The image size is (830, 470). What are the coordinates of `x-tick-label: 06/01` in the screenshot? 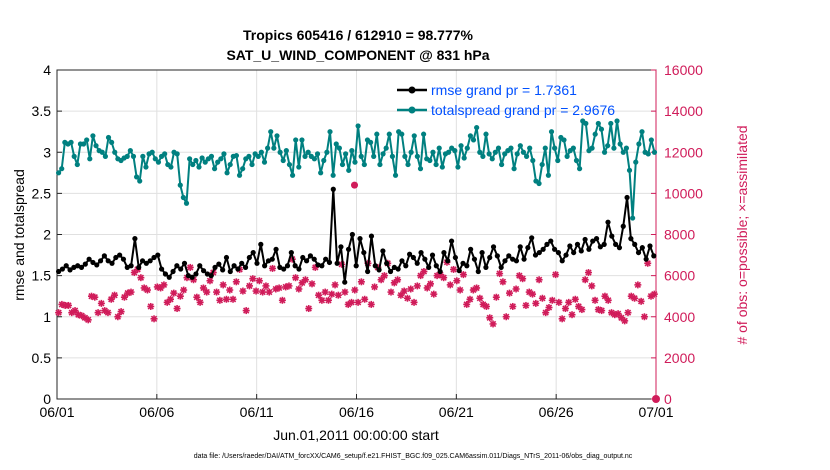 It's located at (56, 412).